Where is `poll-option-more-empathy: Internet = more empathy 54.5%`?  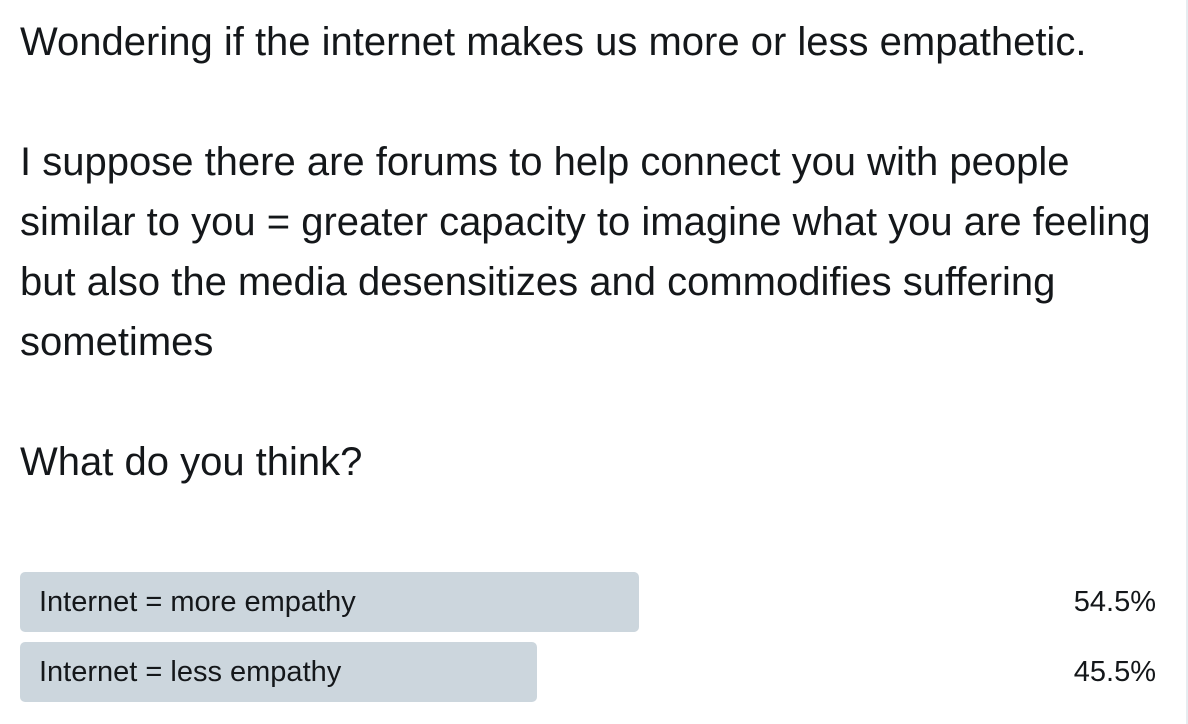 poll-option-more-empathy: Internet = more empathy 54.5% is located at coordinates (588, 602).